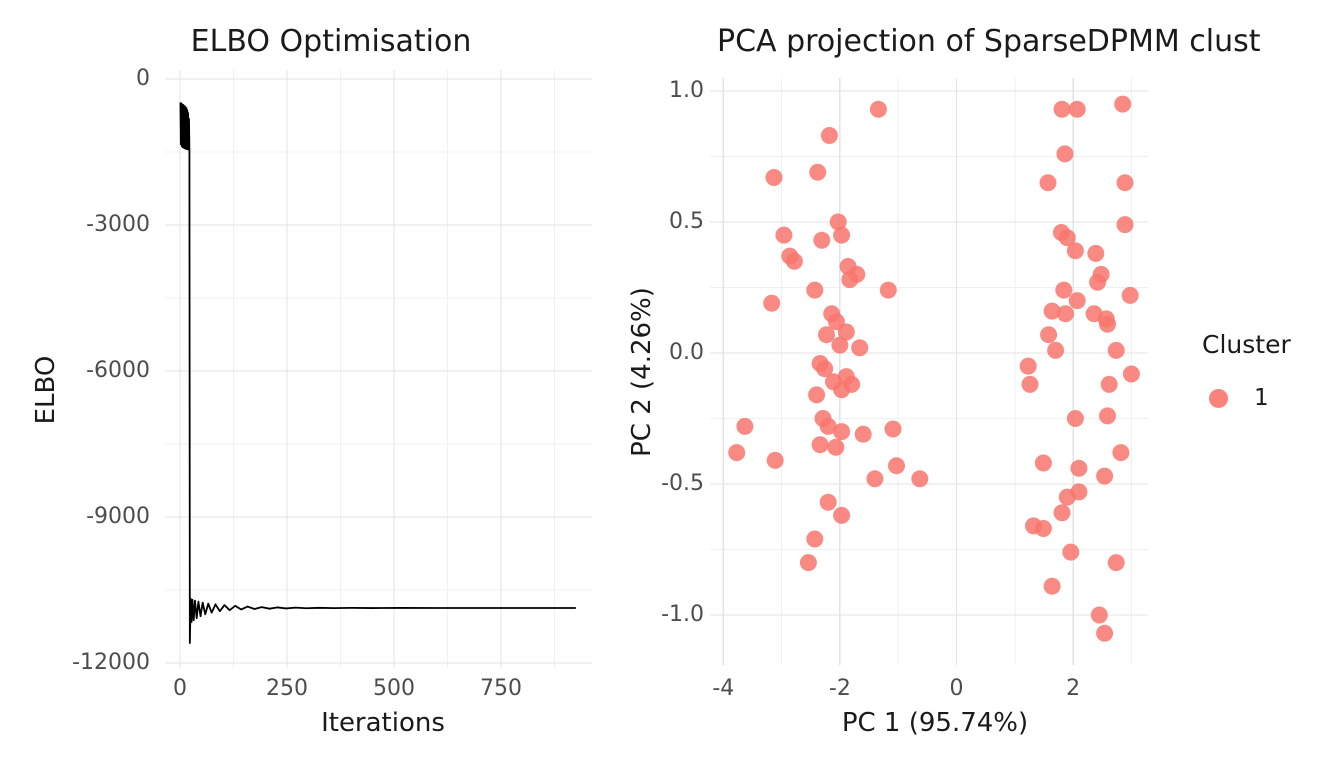  I want to click on x-tick-label: 500, so click(394, 688).